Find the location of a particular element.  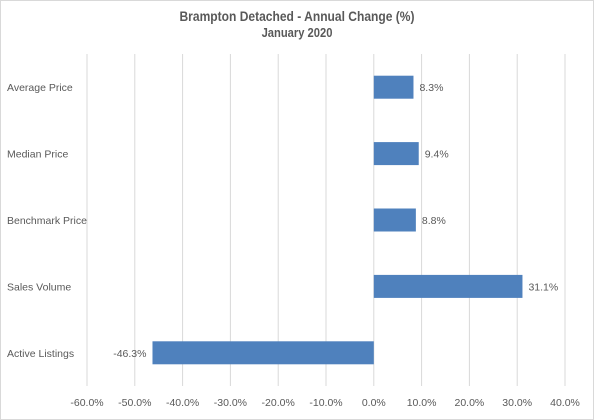

category-label: Median Price is located at coordinates (37, 155).